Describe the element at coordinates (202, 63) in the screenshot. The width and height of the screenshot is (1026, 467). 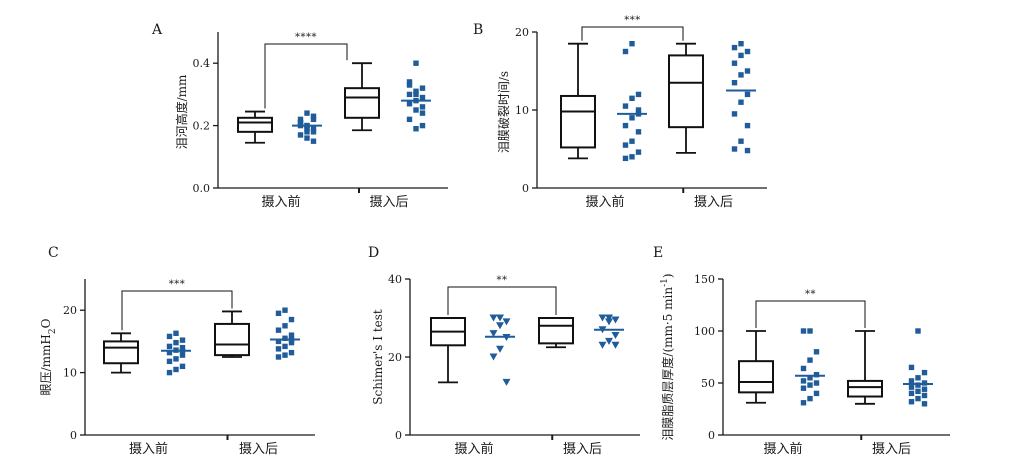
I see `y-tick-label: 0.4` at that location.